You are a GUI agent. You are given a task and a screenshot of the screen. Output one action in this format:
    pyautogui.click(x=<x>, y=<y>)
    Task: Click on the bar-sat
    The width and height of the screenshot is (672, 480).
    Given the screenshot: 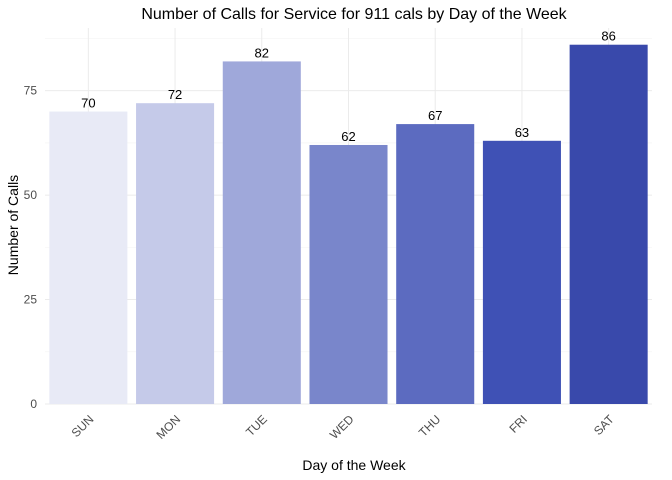 What is the action you would take?
    pyautogui.click(x=608, y=224)
    